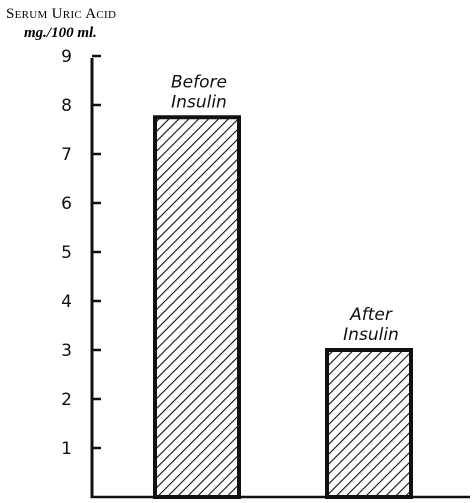  What do you see at coordinates (66, 302) in the screenshot?
I see `y-tick-label: 4` at bounding box center [66, 302].